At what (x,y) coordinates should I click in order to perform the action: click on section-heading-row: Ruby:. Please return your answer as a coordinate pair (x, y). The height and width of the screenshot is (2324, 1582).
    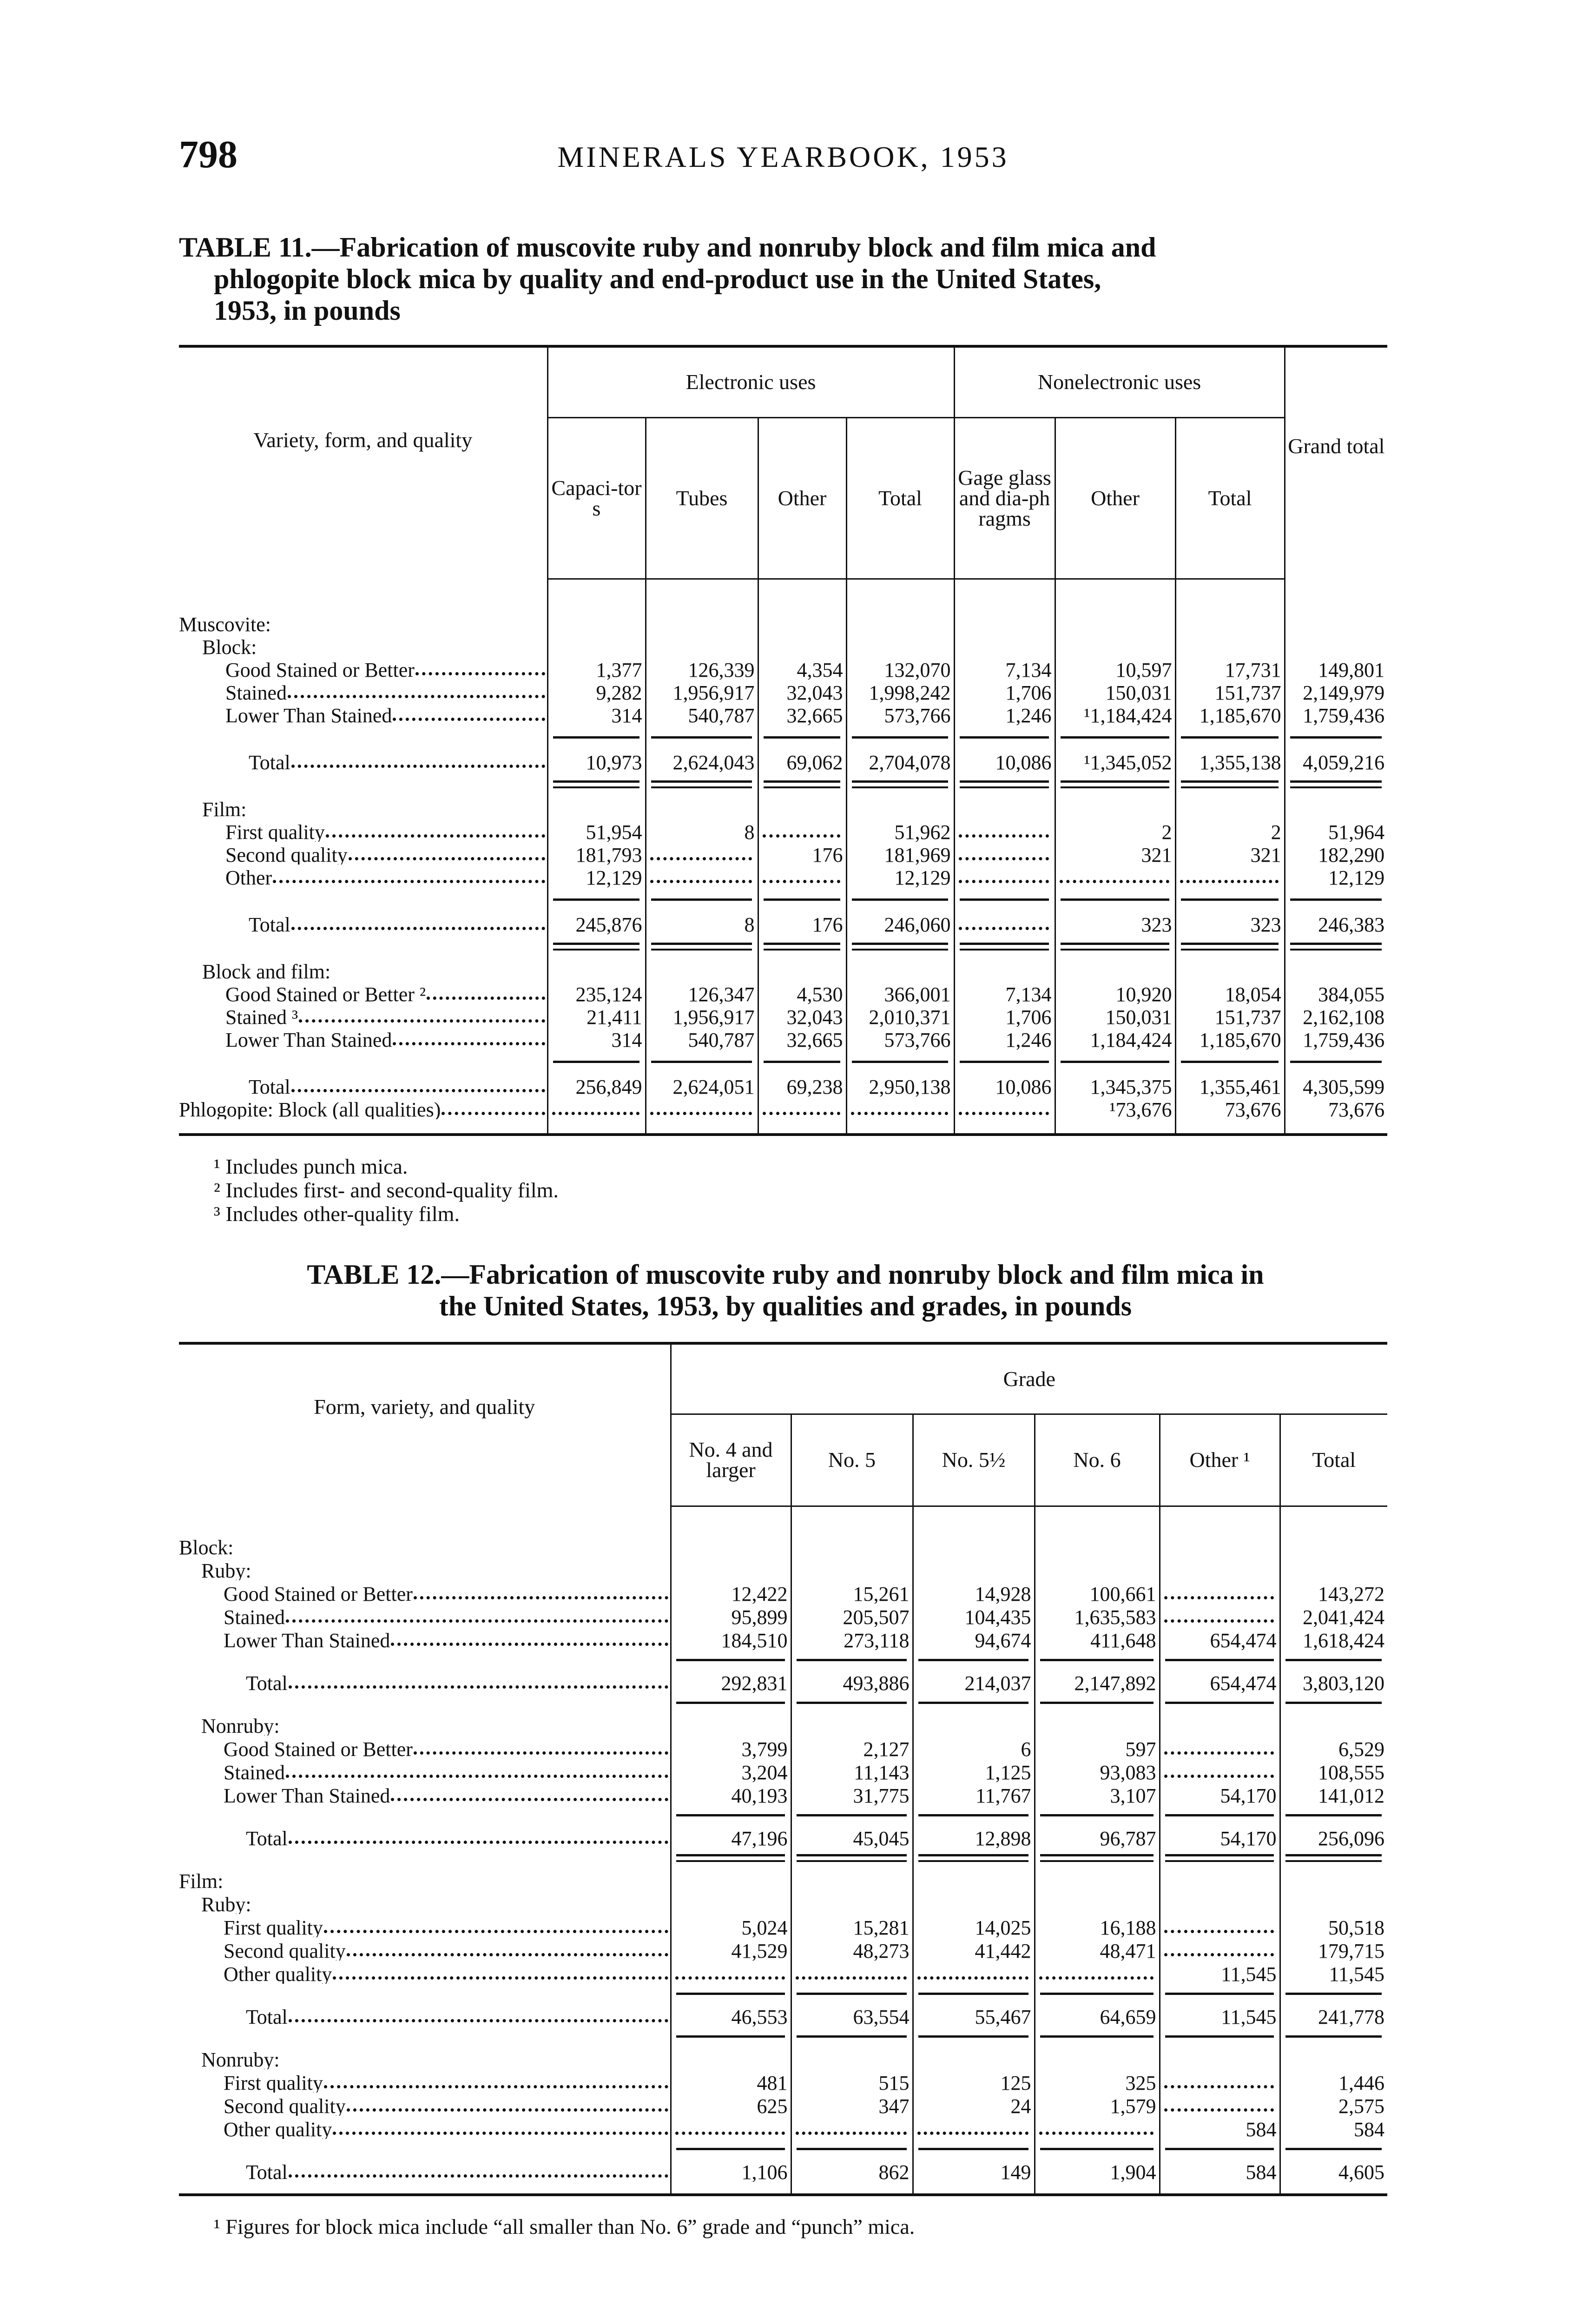
    Looking at the image, I should click on (783, 1902).